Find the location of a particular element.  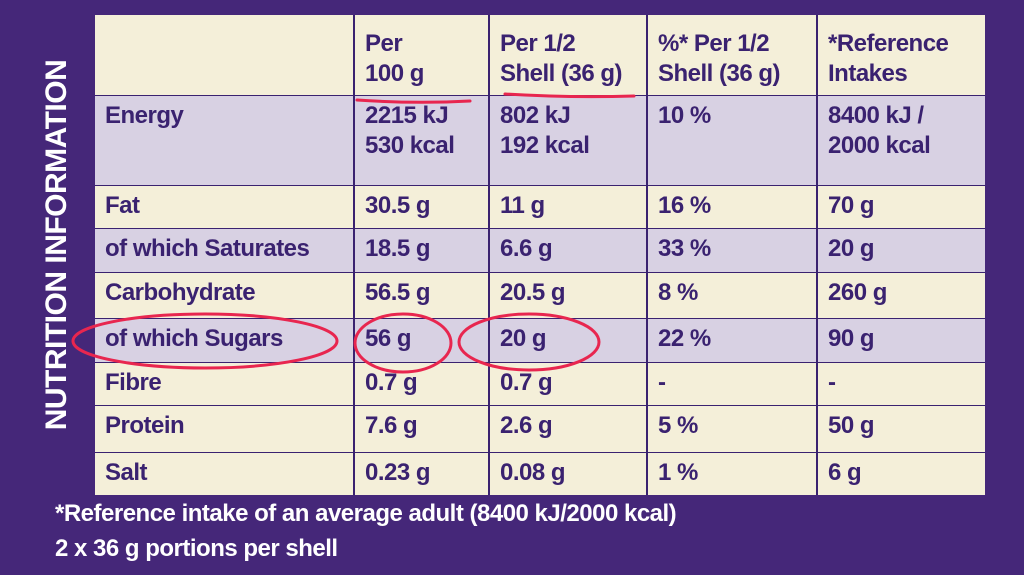

cell-text: 50 g is located at coordinates (851, 425).